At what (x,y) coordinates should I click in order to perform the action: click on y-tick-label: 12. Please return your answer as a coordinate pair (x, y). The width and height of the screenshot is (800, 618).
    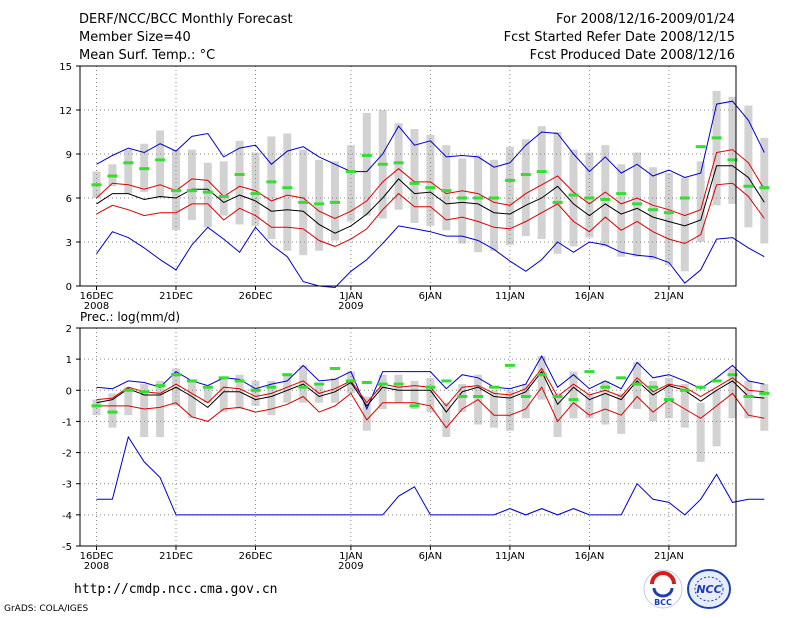
    Looking at the image, I should click on (65, 111).